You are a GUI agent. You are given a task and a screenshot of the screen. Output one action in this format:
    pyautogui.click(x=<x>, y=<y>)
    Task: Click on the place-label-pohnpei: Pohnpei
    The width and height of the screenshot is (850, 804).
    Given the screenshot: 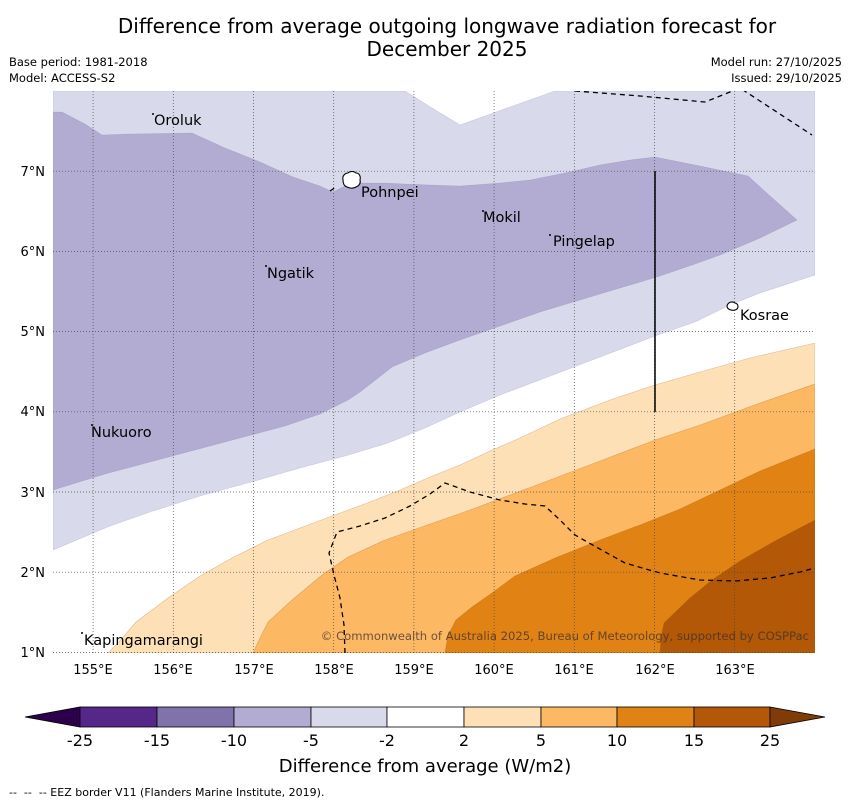 What is the action you would take?
    pyautogui.click(x=390, y=193)
    